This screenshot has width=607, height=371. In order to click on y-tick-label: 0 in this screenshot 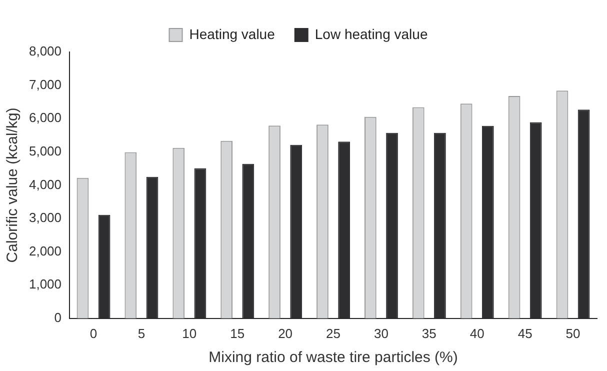, I will do `click(58, 317)`.